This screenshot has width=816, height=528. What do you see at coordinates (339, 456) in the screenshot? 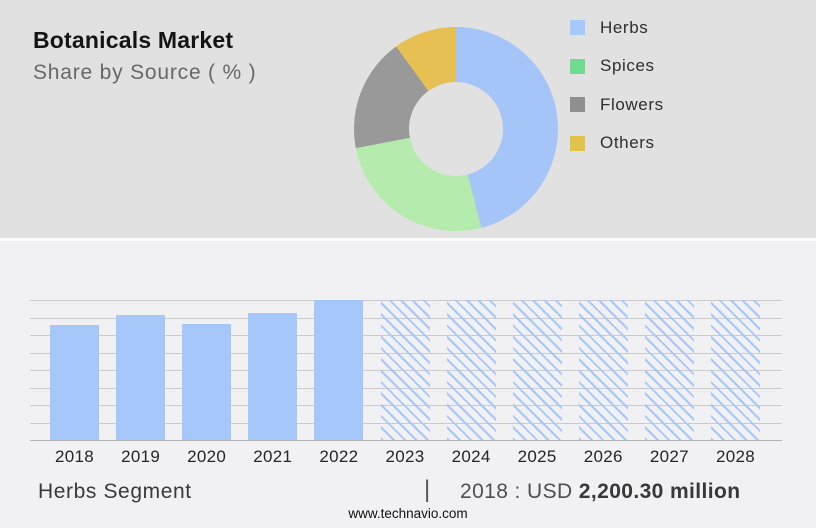
I see `x-label-2022: 2022` at bounding box center [339, 456].